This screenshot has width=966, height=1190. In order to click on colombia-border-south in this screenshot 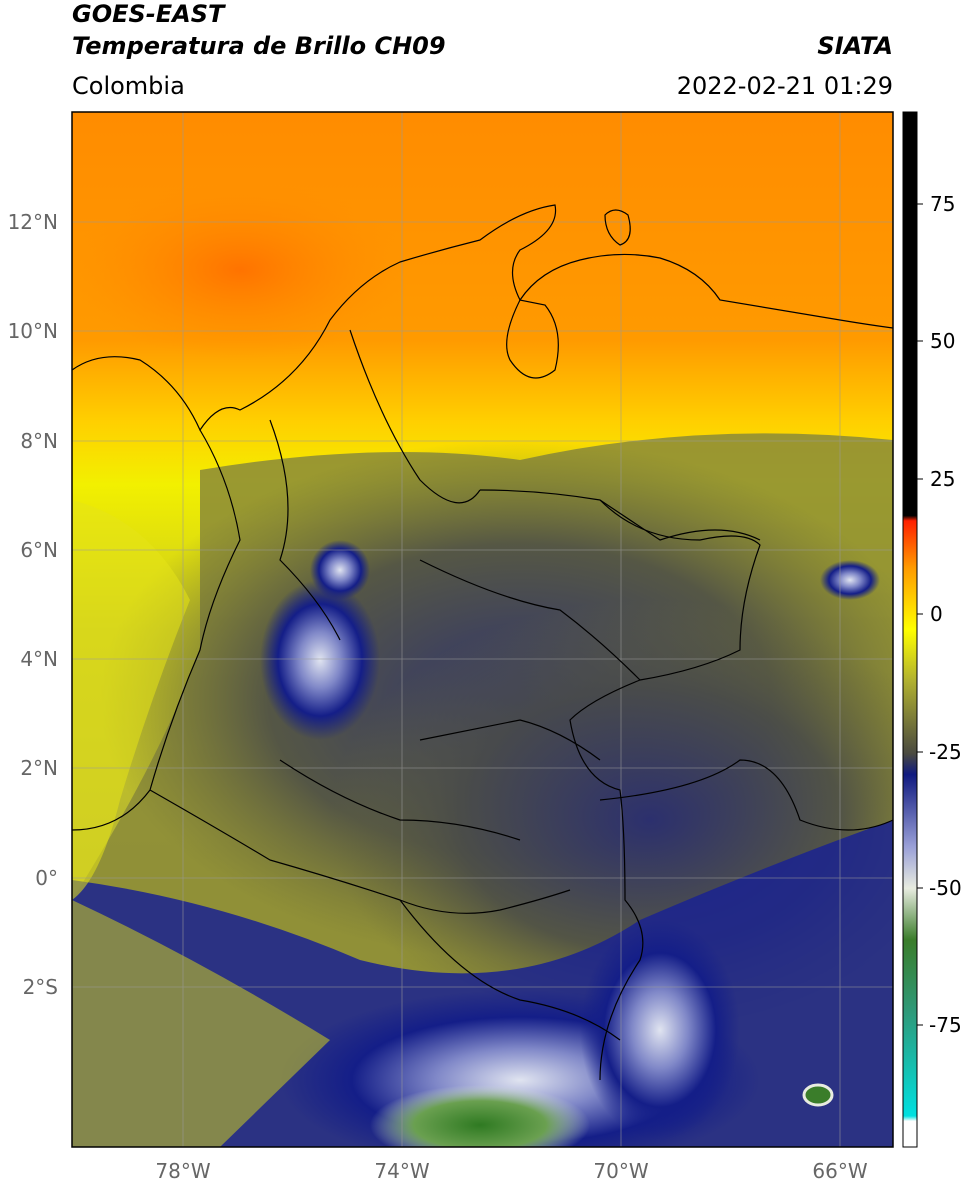, I will do `click(360, 851)`.